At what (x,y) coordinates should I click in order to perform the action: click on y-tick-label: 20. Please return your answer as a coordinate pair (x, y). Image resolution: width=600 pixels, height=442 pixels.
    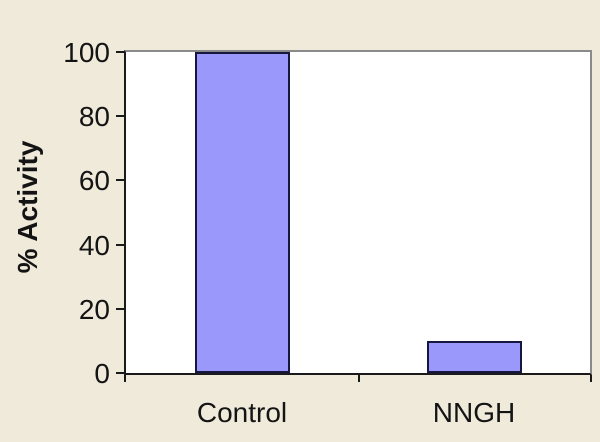
    Looking at the image, I should click on (94, 309).